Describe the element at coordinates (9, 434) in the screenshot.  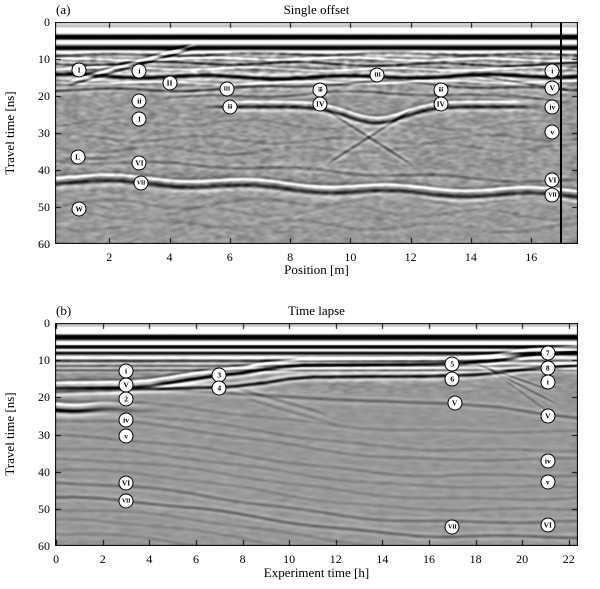
I see `panel-b-ylabel: Travel time [ns]` at that location.